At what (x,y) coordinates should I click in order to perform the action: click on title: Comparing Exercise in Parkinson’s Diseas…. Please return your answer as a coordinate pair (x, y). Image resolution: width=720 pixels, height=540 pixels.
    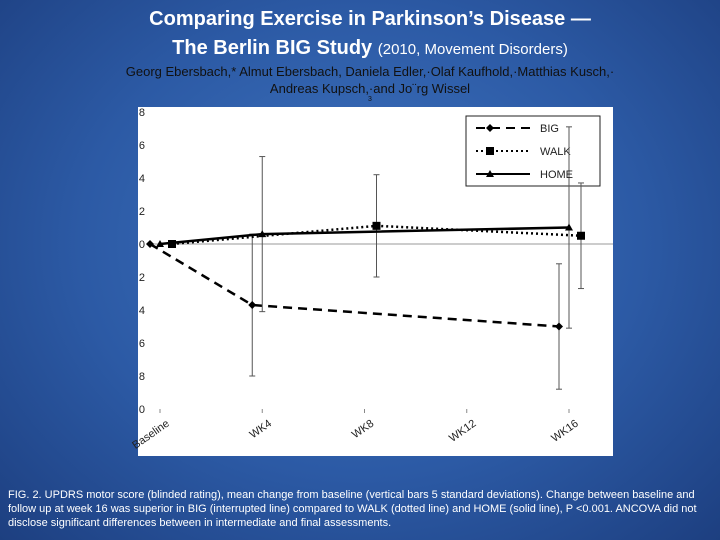
    Looking at the image, I should click on (370, 19).